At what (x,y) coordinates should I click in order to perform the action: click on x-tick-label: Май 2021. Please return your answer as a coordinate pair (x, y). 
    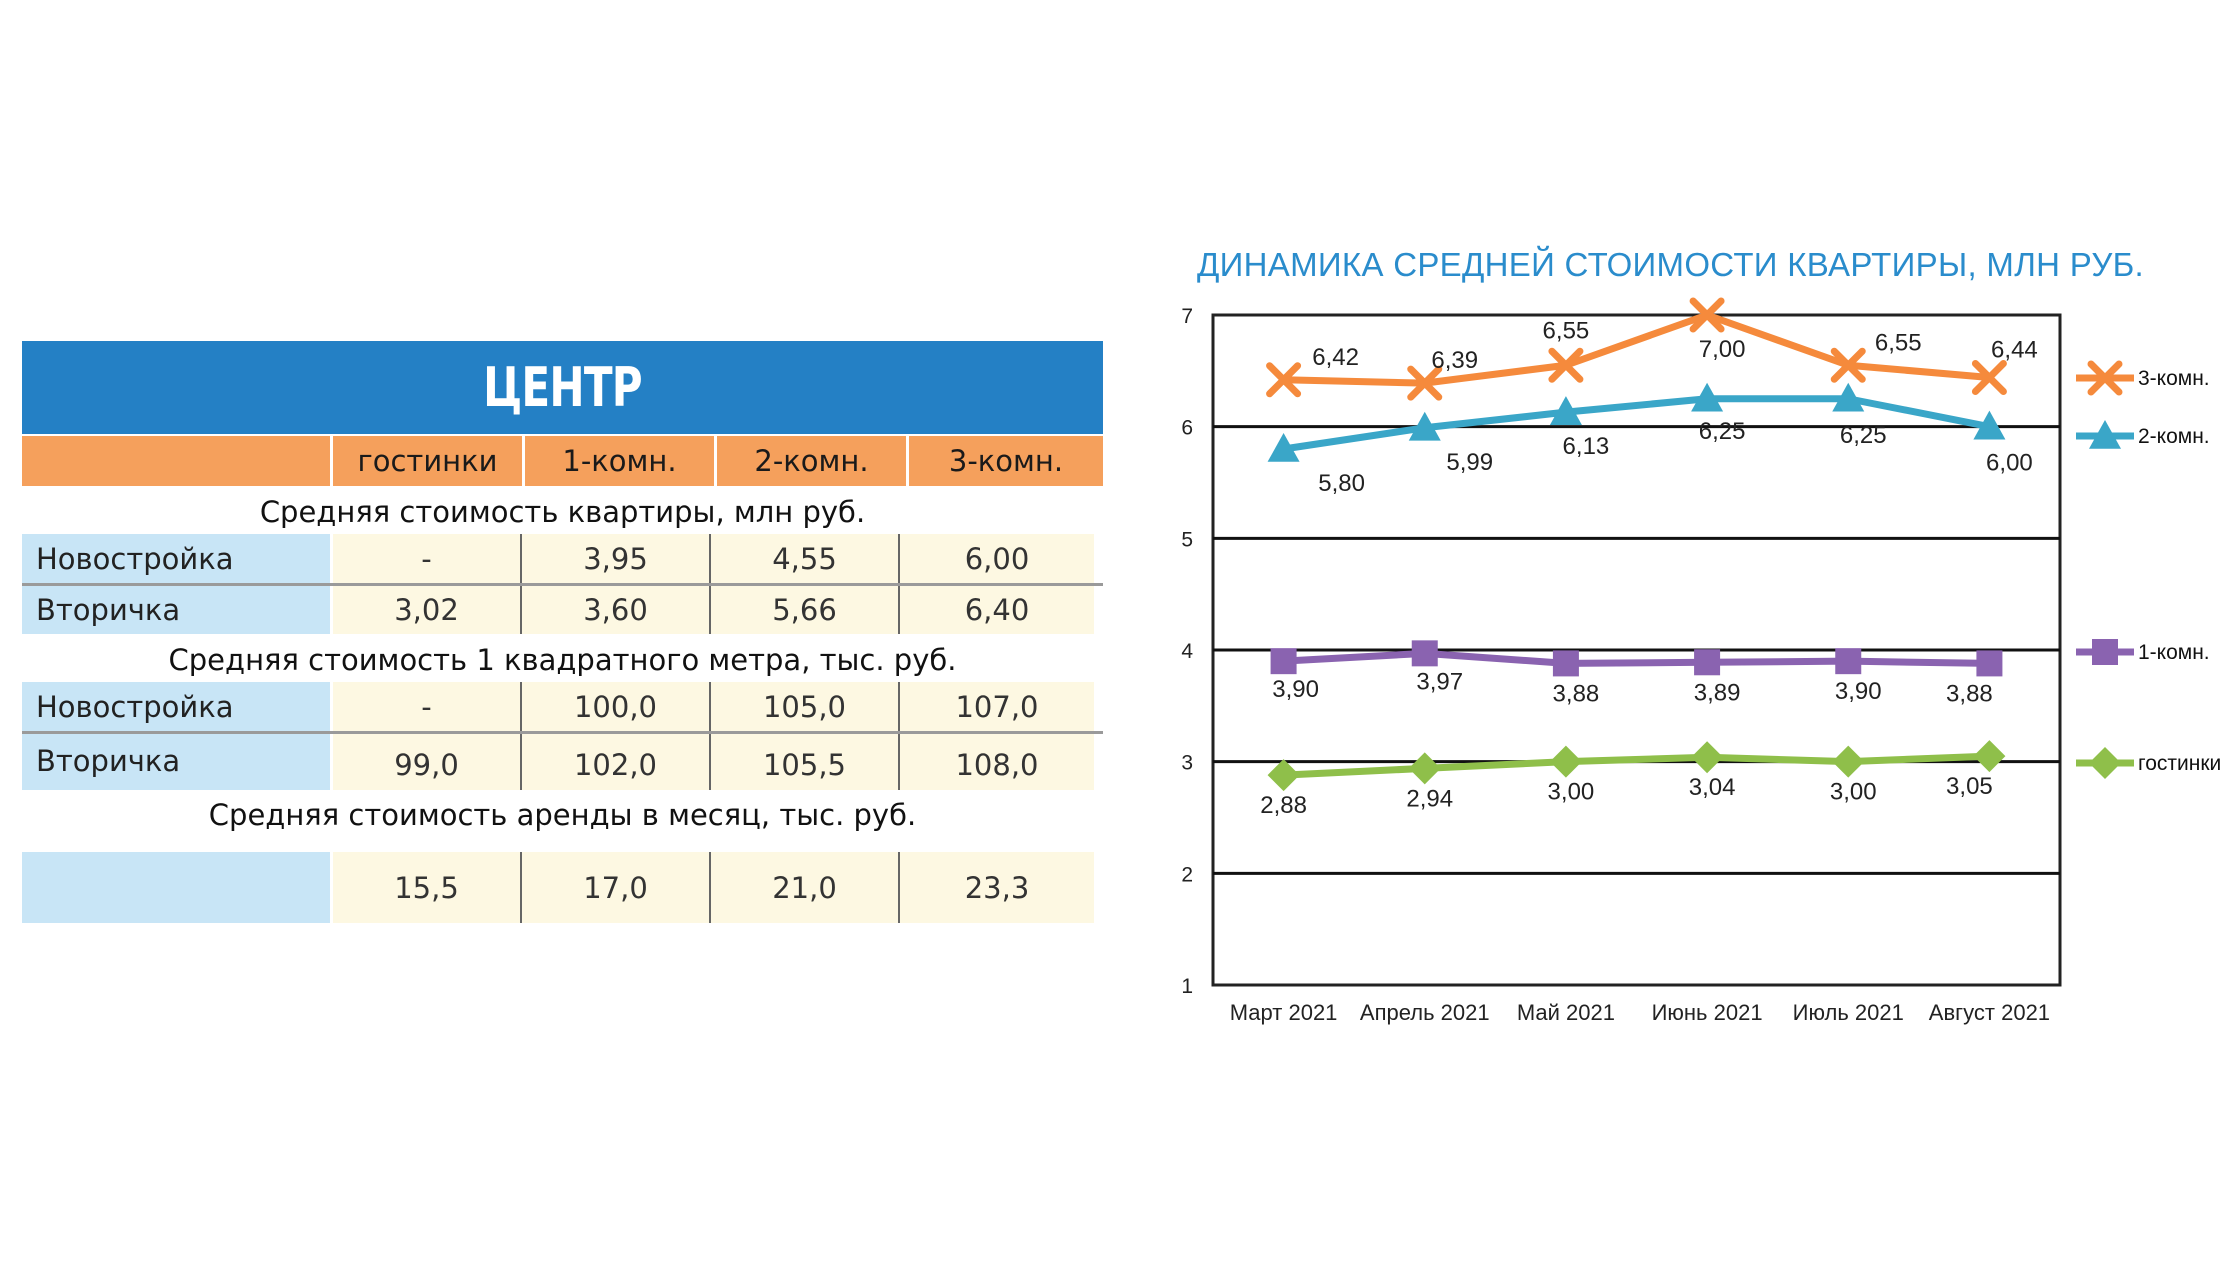
    Looking at the image, I should click on (1566, 1012).